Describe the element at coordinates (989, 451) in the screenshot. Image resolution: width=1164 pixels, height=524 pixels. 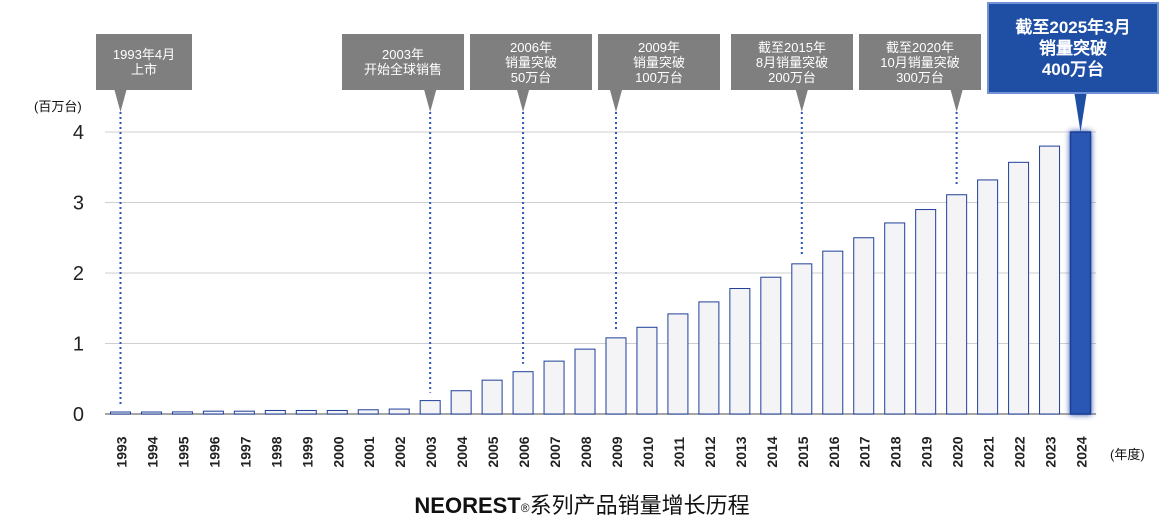
I see `x-tick-label: 2021` at that location.